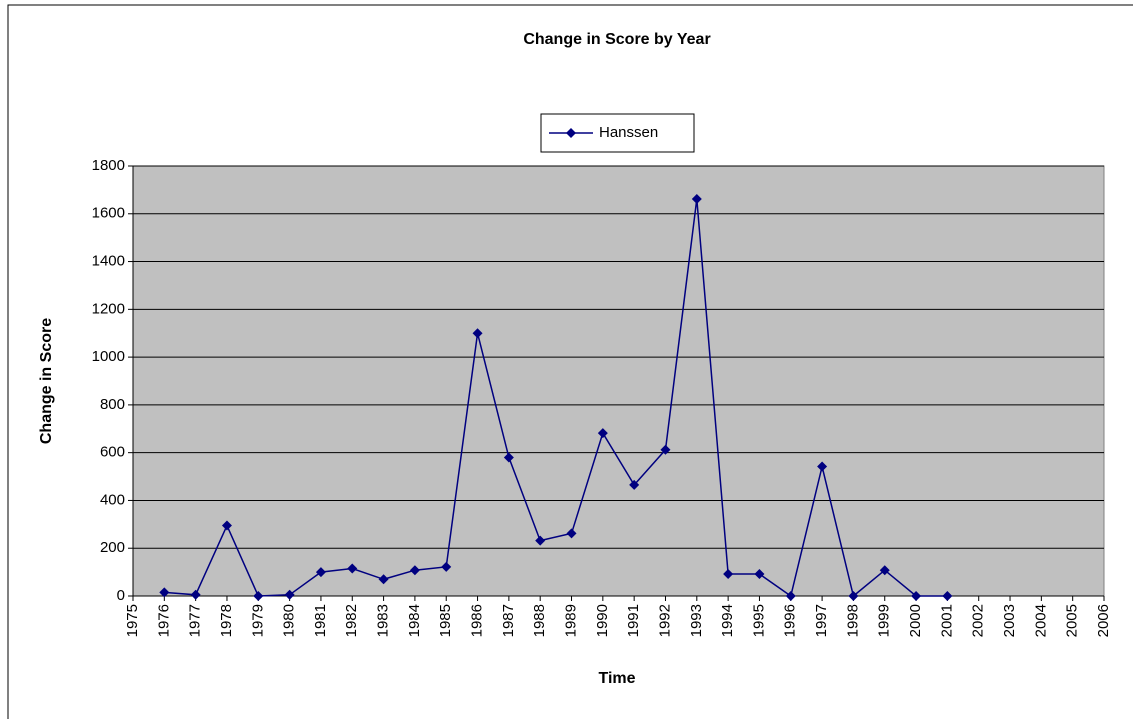  What do you see at coordinates (664, 620) in the screenshot?
I see `x-tick-label: 1992` at bounding box center [664, 620].